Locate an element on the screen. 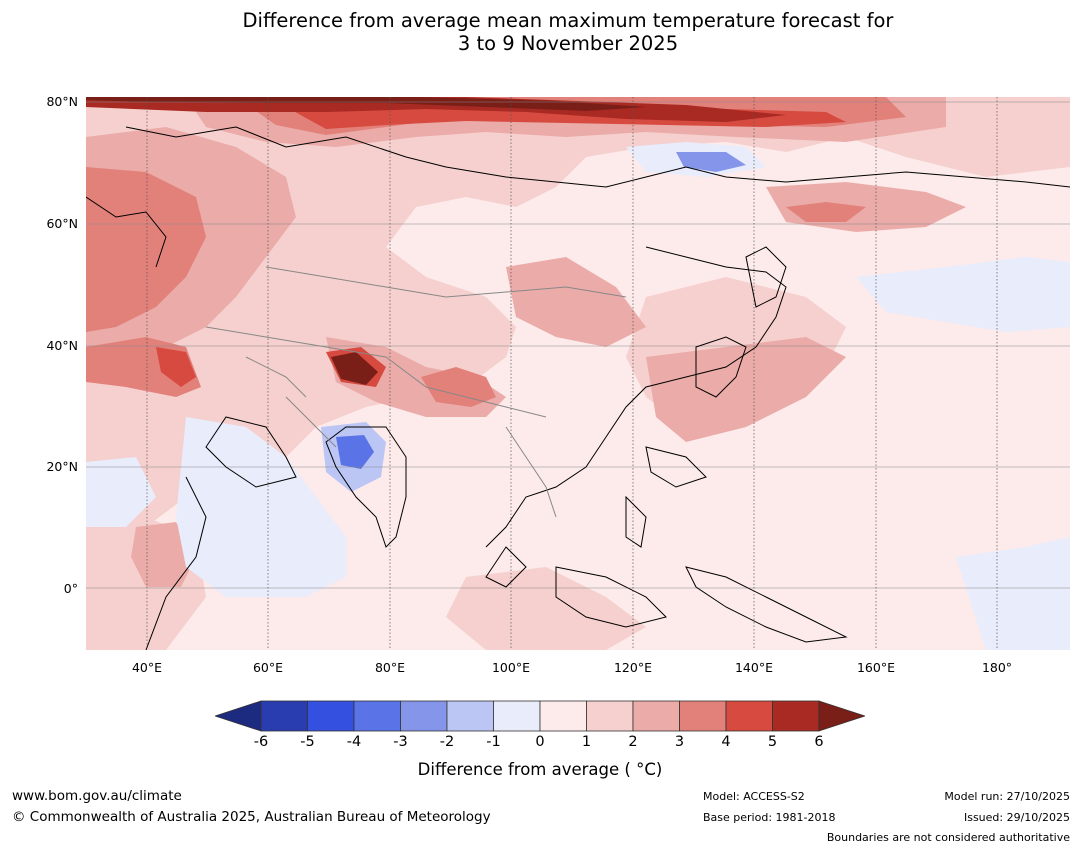 This screenshot has height=850, width=1081. anomaly-region-6plus-arctic is located at coordinates (366, 104).